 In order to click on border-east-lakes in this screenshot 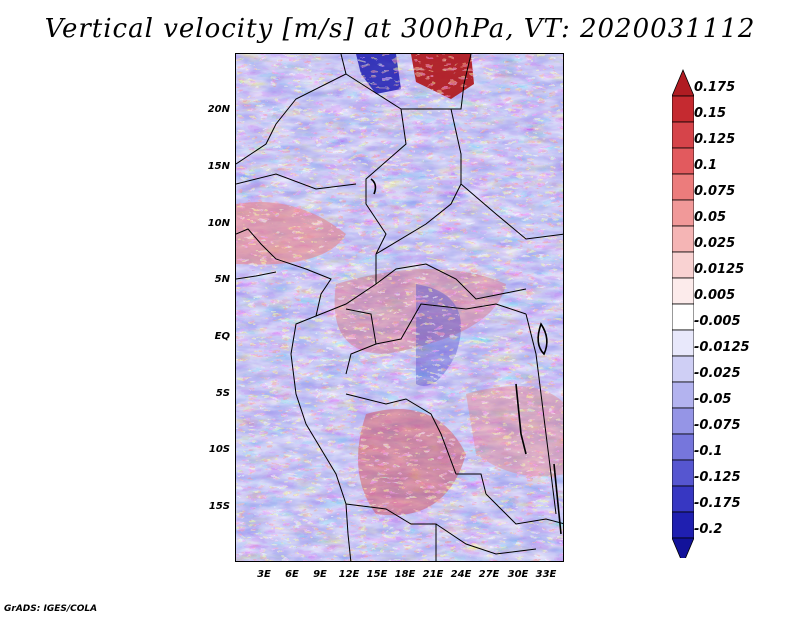, I will do `click(541, 414)`.